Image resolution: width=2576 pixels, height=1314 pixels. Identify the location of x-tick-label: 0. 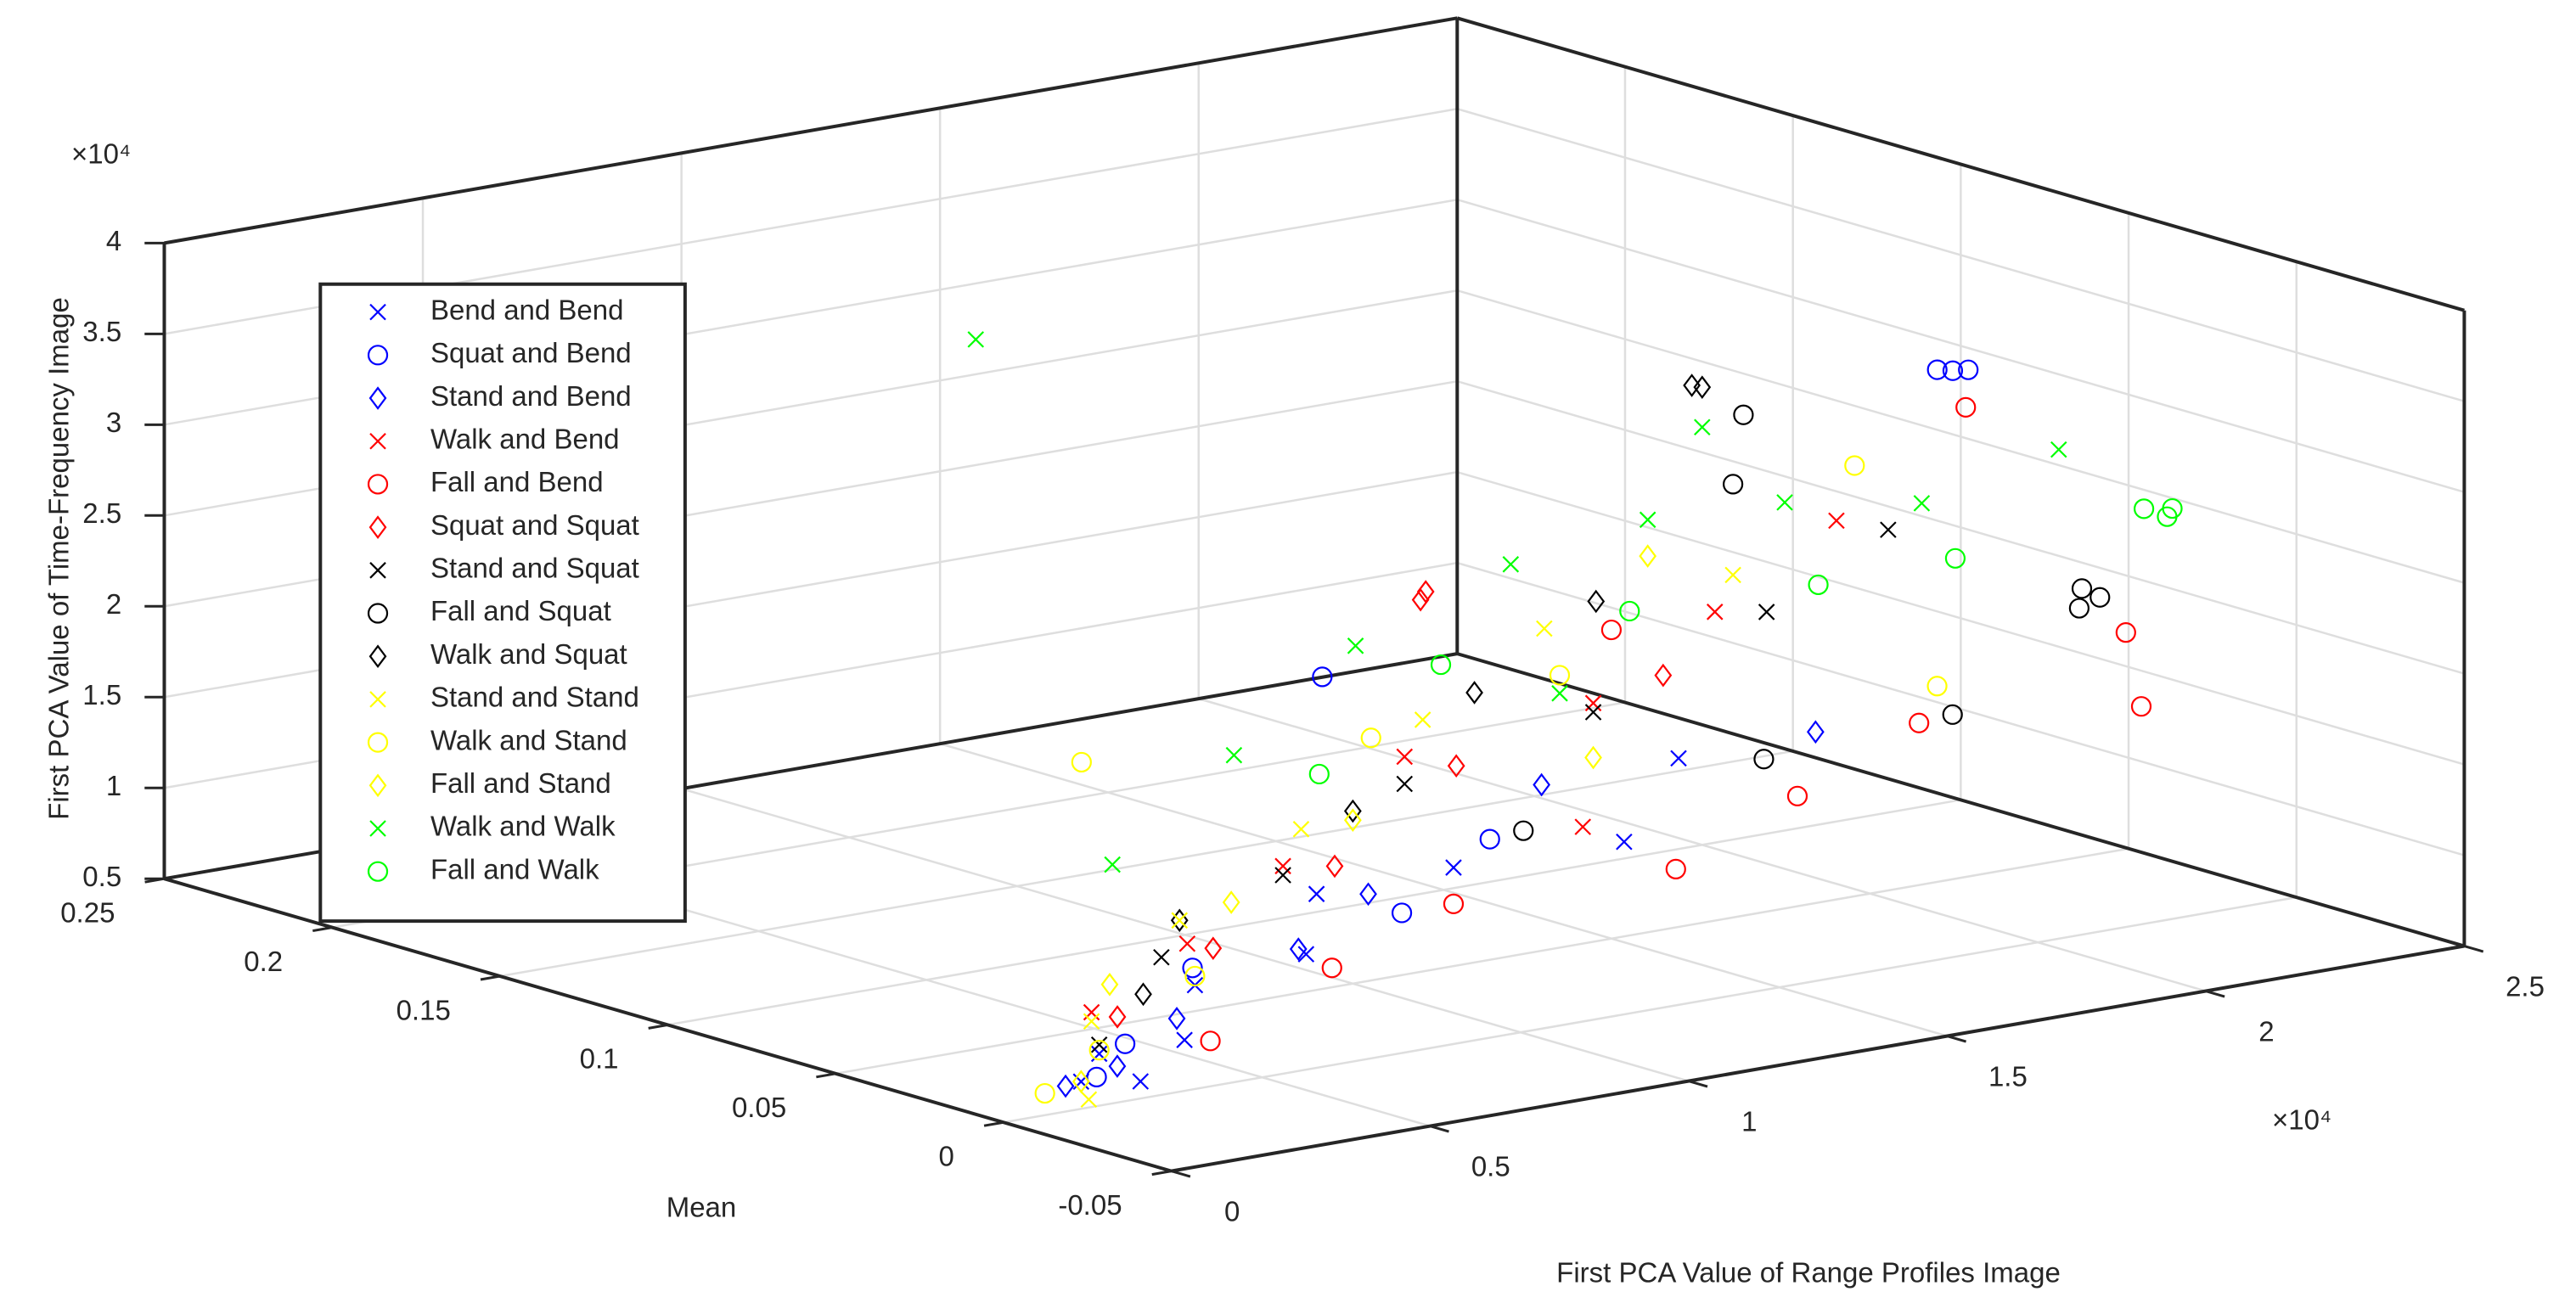
(1232, 1211).